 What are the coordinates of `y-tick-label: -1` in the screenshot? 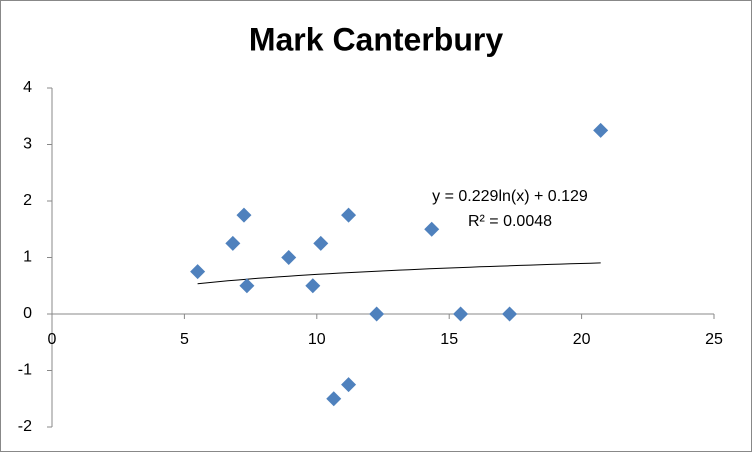 It's located at (25, 370).